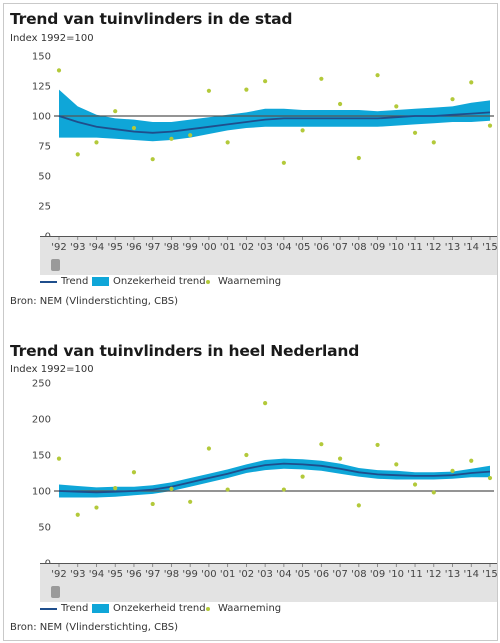 The image size is (500, 643). Describe the element at coordinates (114, 247) in the screenshot. I see `x-tick-label: '95` at that location.